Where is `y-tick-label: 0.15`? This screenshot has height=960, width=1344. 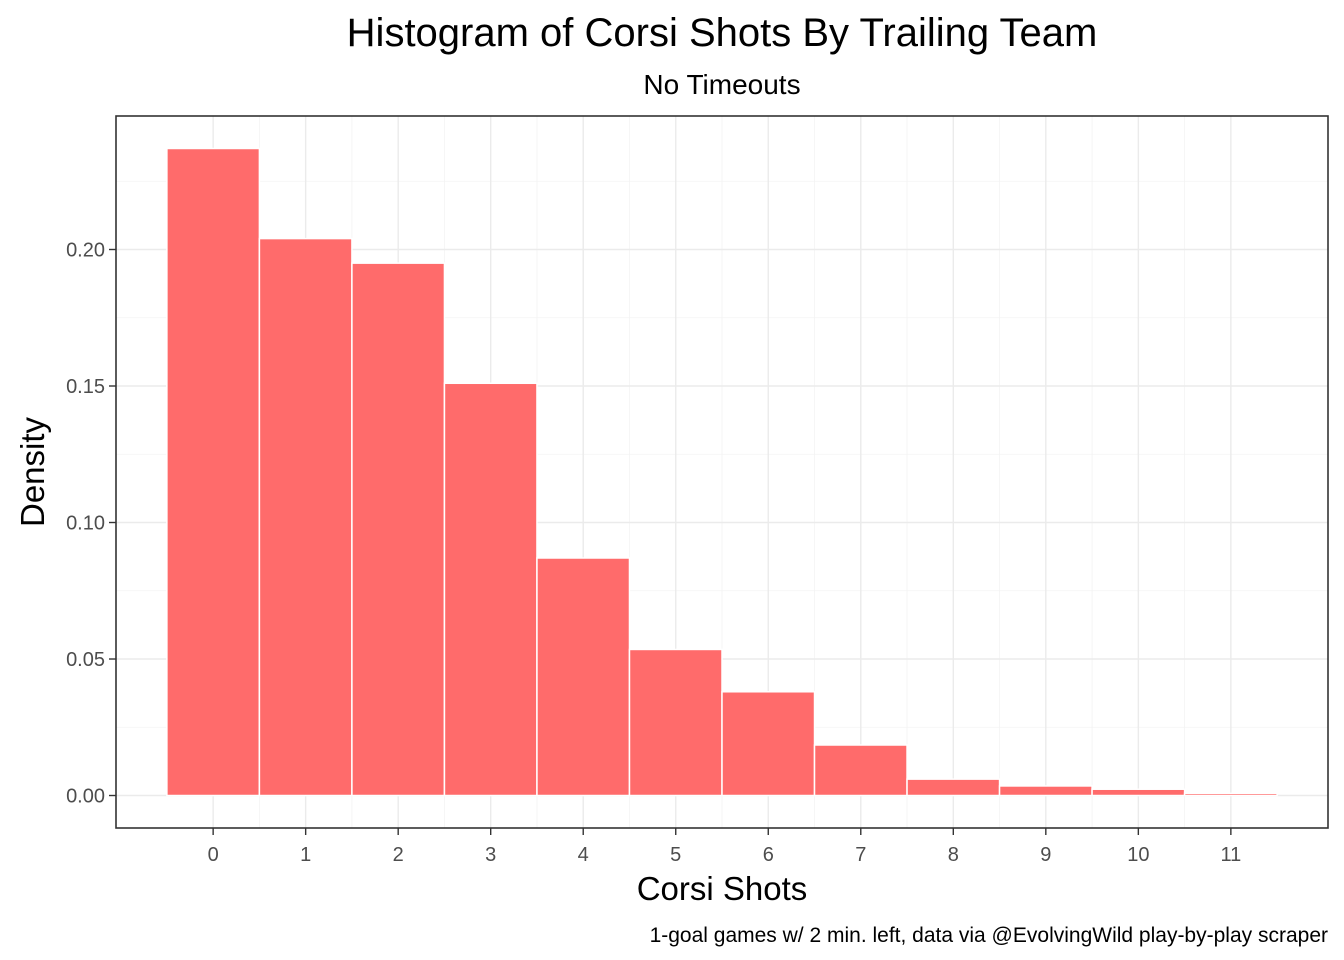 y-tick-label: 0.15 is located at coordinates (85, 387).